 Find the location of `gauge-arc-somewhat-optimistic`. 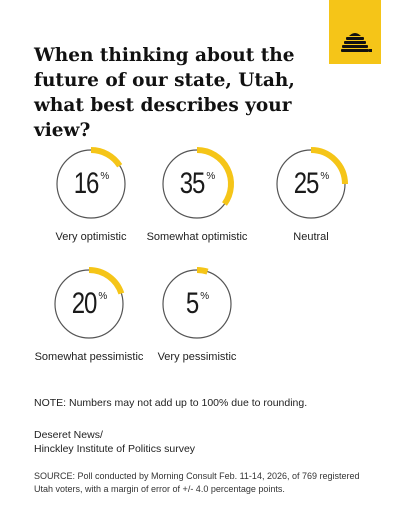

gauge-arc-somewhat-optimistic is located at coordinates (215, 176).